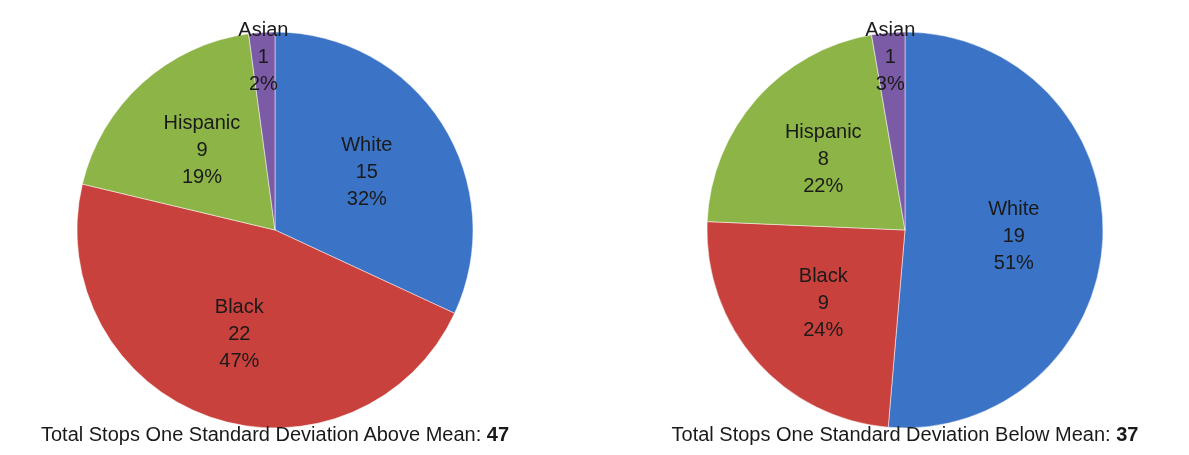 The height and width of the screenshot is (455, 1189). I want to click on data-label: 8 22%, so click(823, 172).